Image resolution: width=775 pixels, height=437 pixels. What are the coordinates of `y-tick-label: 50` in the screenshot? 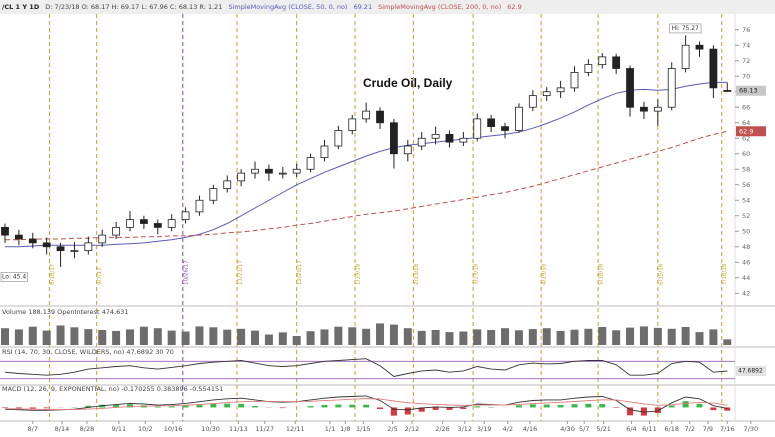 It's located at (746, 231).